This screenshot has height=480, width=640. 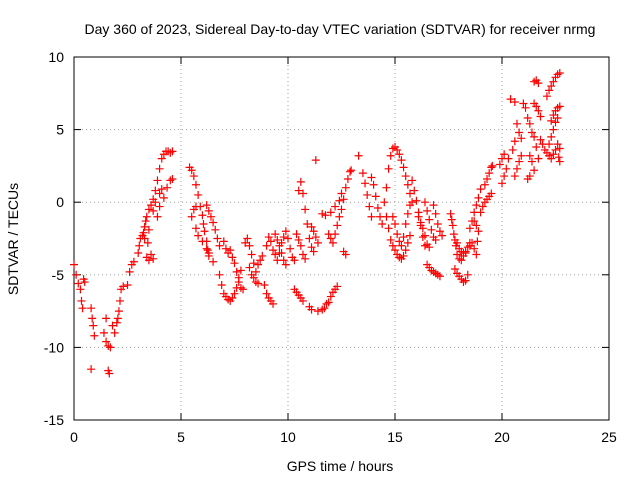 What do you see at coordinates (13, 239) in the screenshot?
I see `y-axis-label: SDTVAR / TECUs` at bounding box center [13, 239].